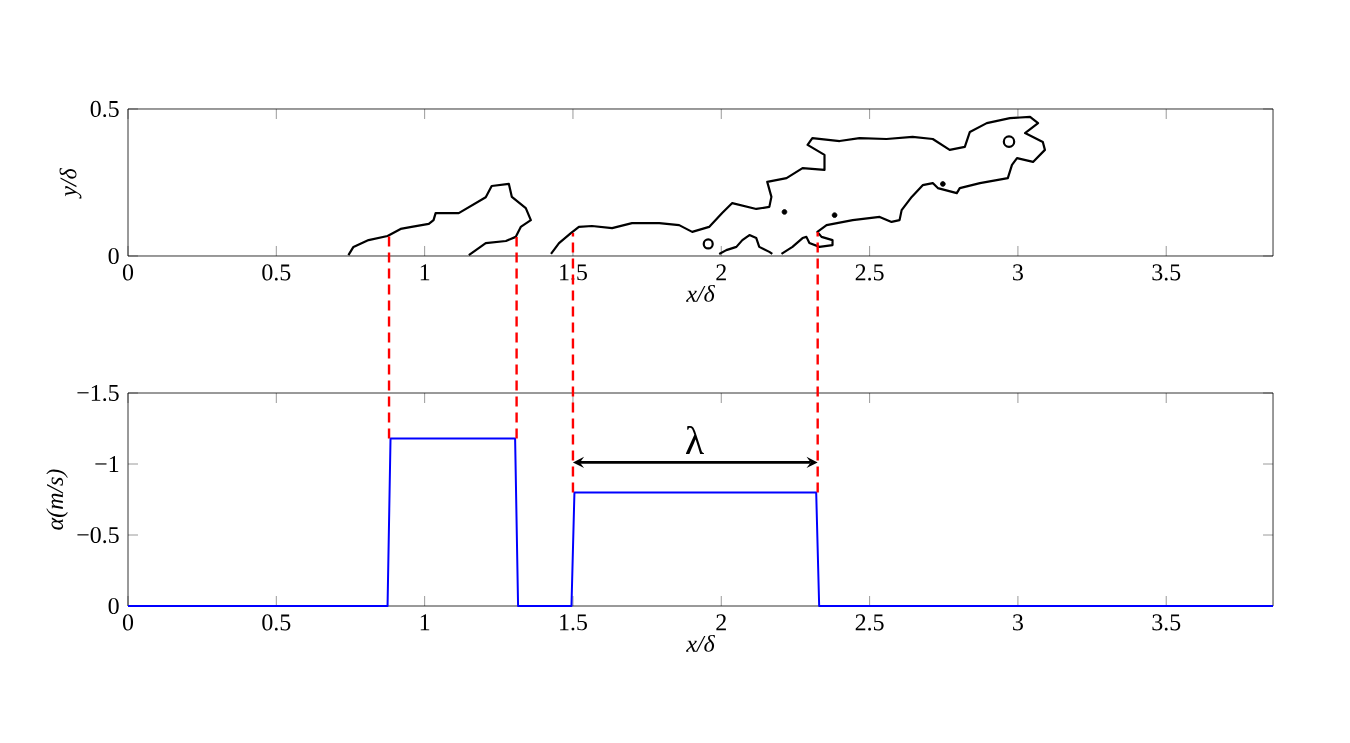  Describe the element at coordinates (98, 535) in the screenshot. I see `y-tick-label: −0.5` at that location.